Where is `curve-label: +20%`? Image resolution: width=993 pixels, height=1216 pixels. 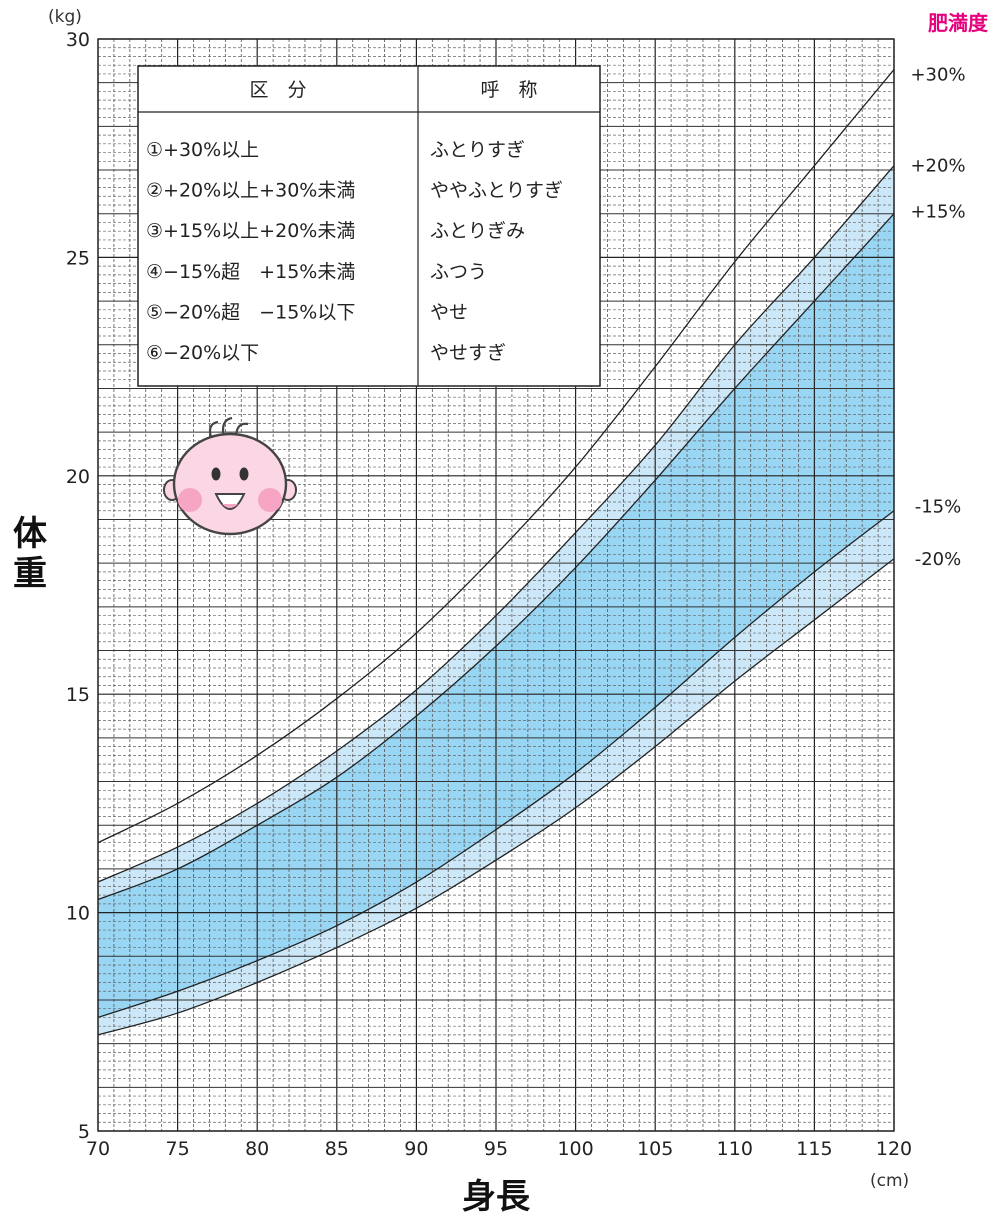 curve-label: +20% is located at coordinates (937, 166).